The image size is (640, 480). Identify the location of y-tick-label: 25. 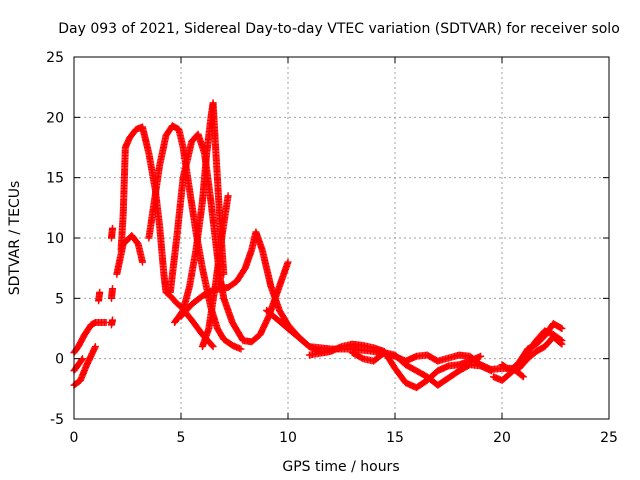
(55, 58).